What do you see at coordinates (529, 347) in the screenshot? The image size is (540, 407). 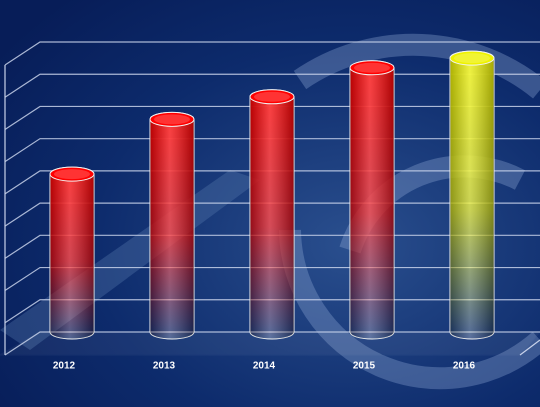 I see `right-edge` at bounding box center [529, 347].